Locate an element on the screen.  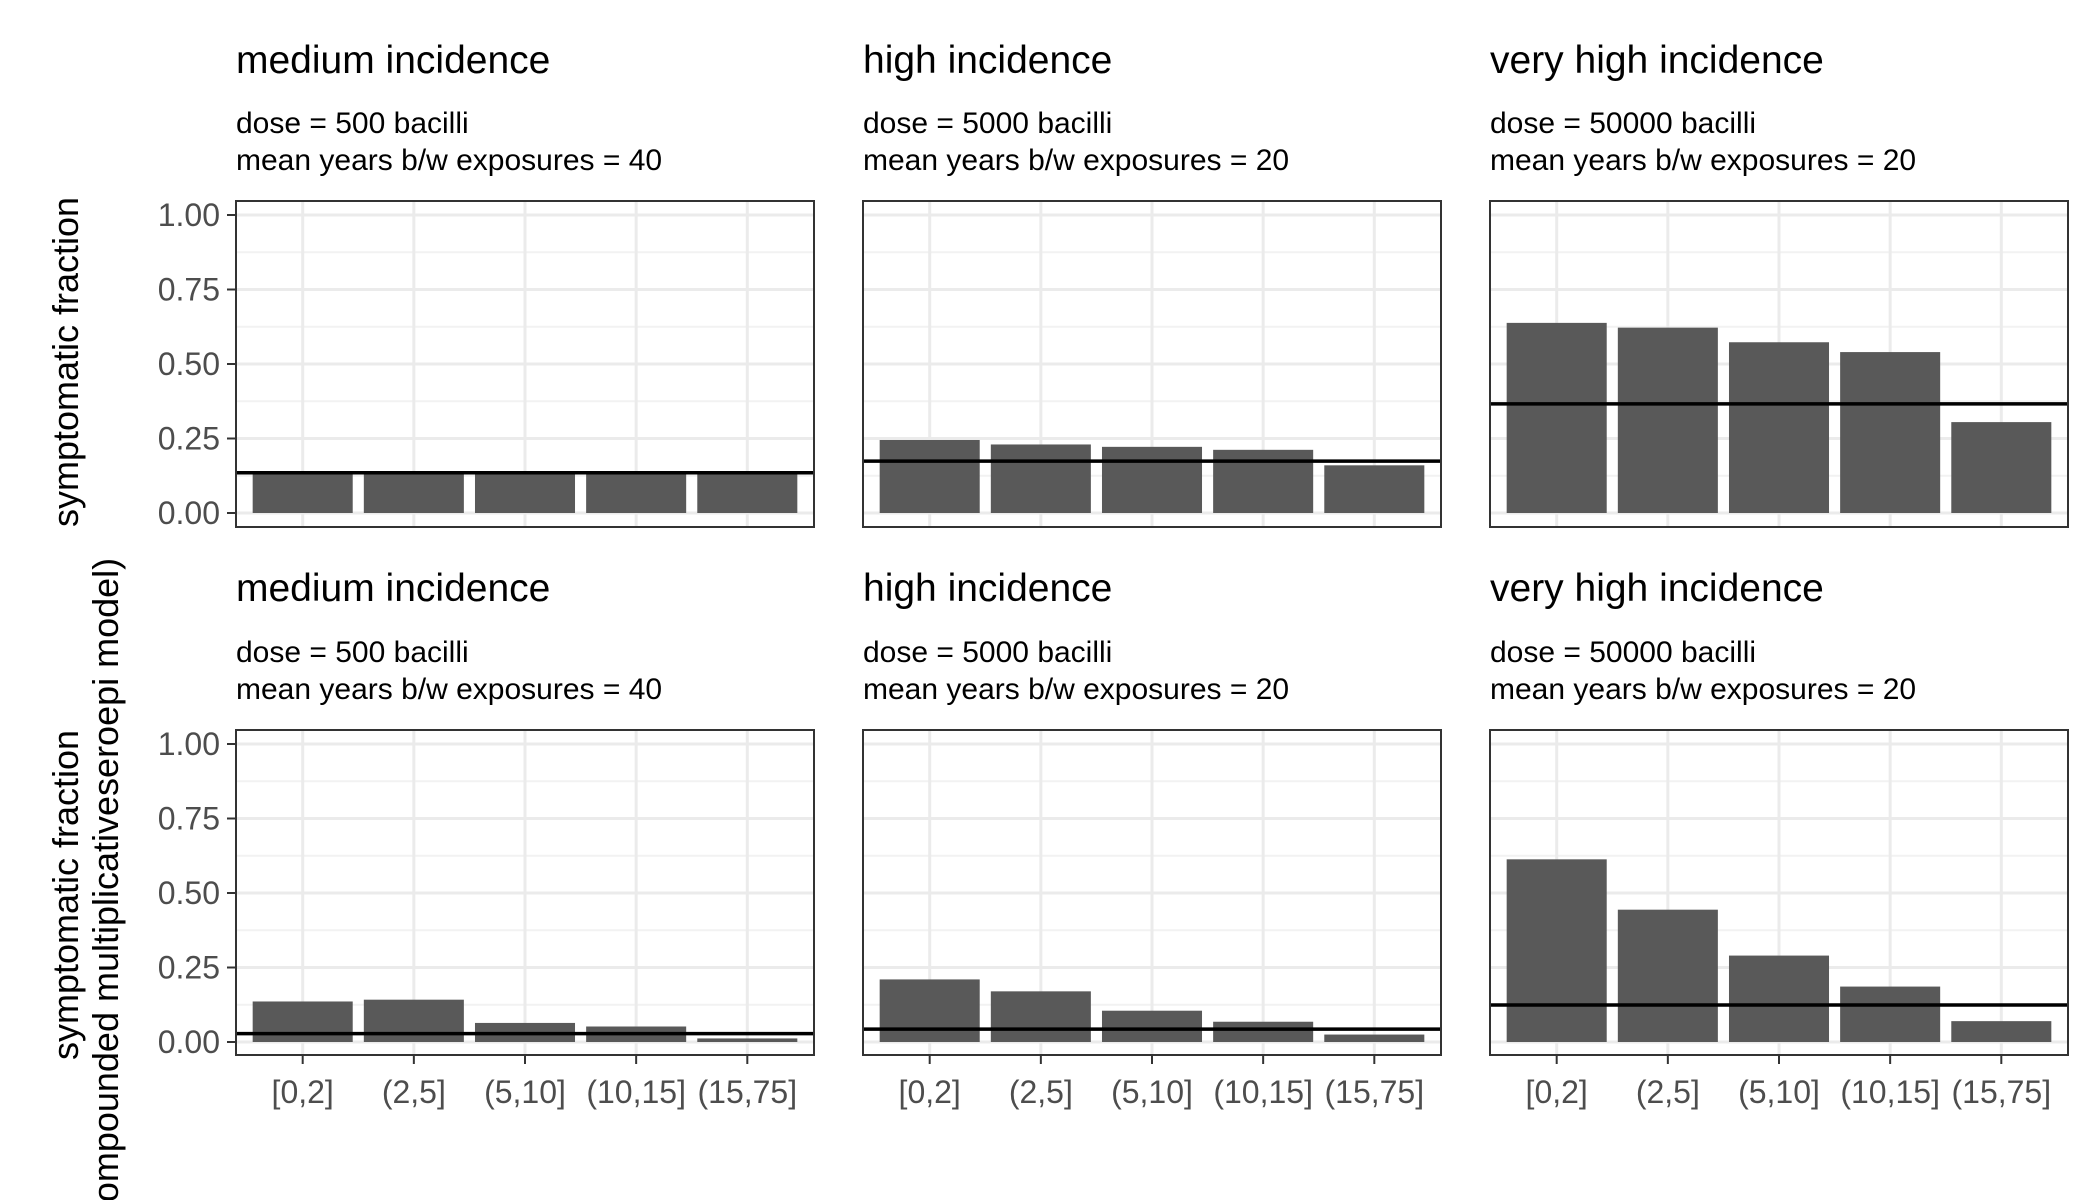
y-axis-label-bottom: symptomatic fraction is located at coordinates (65, 895).